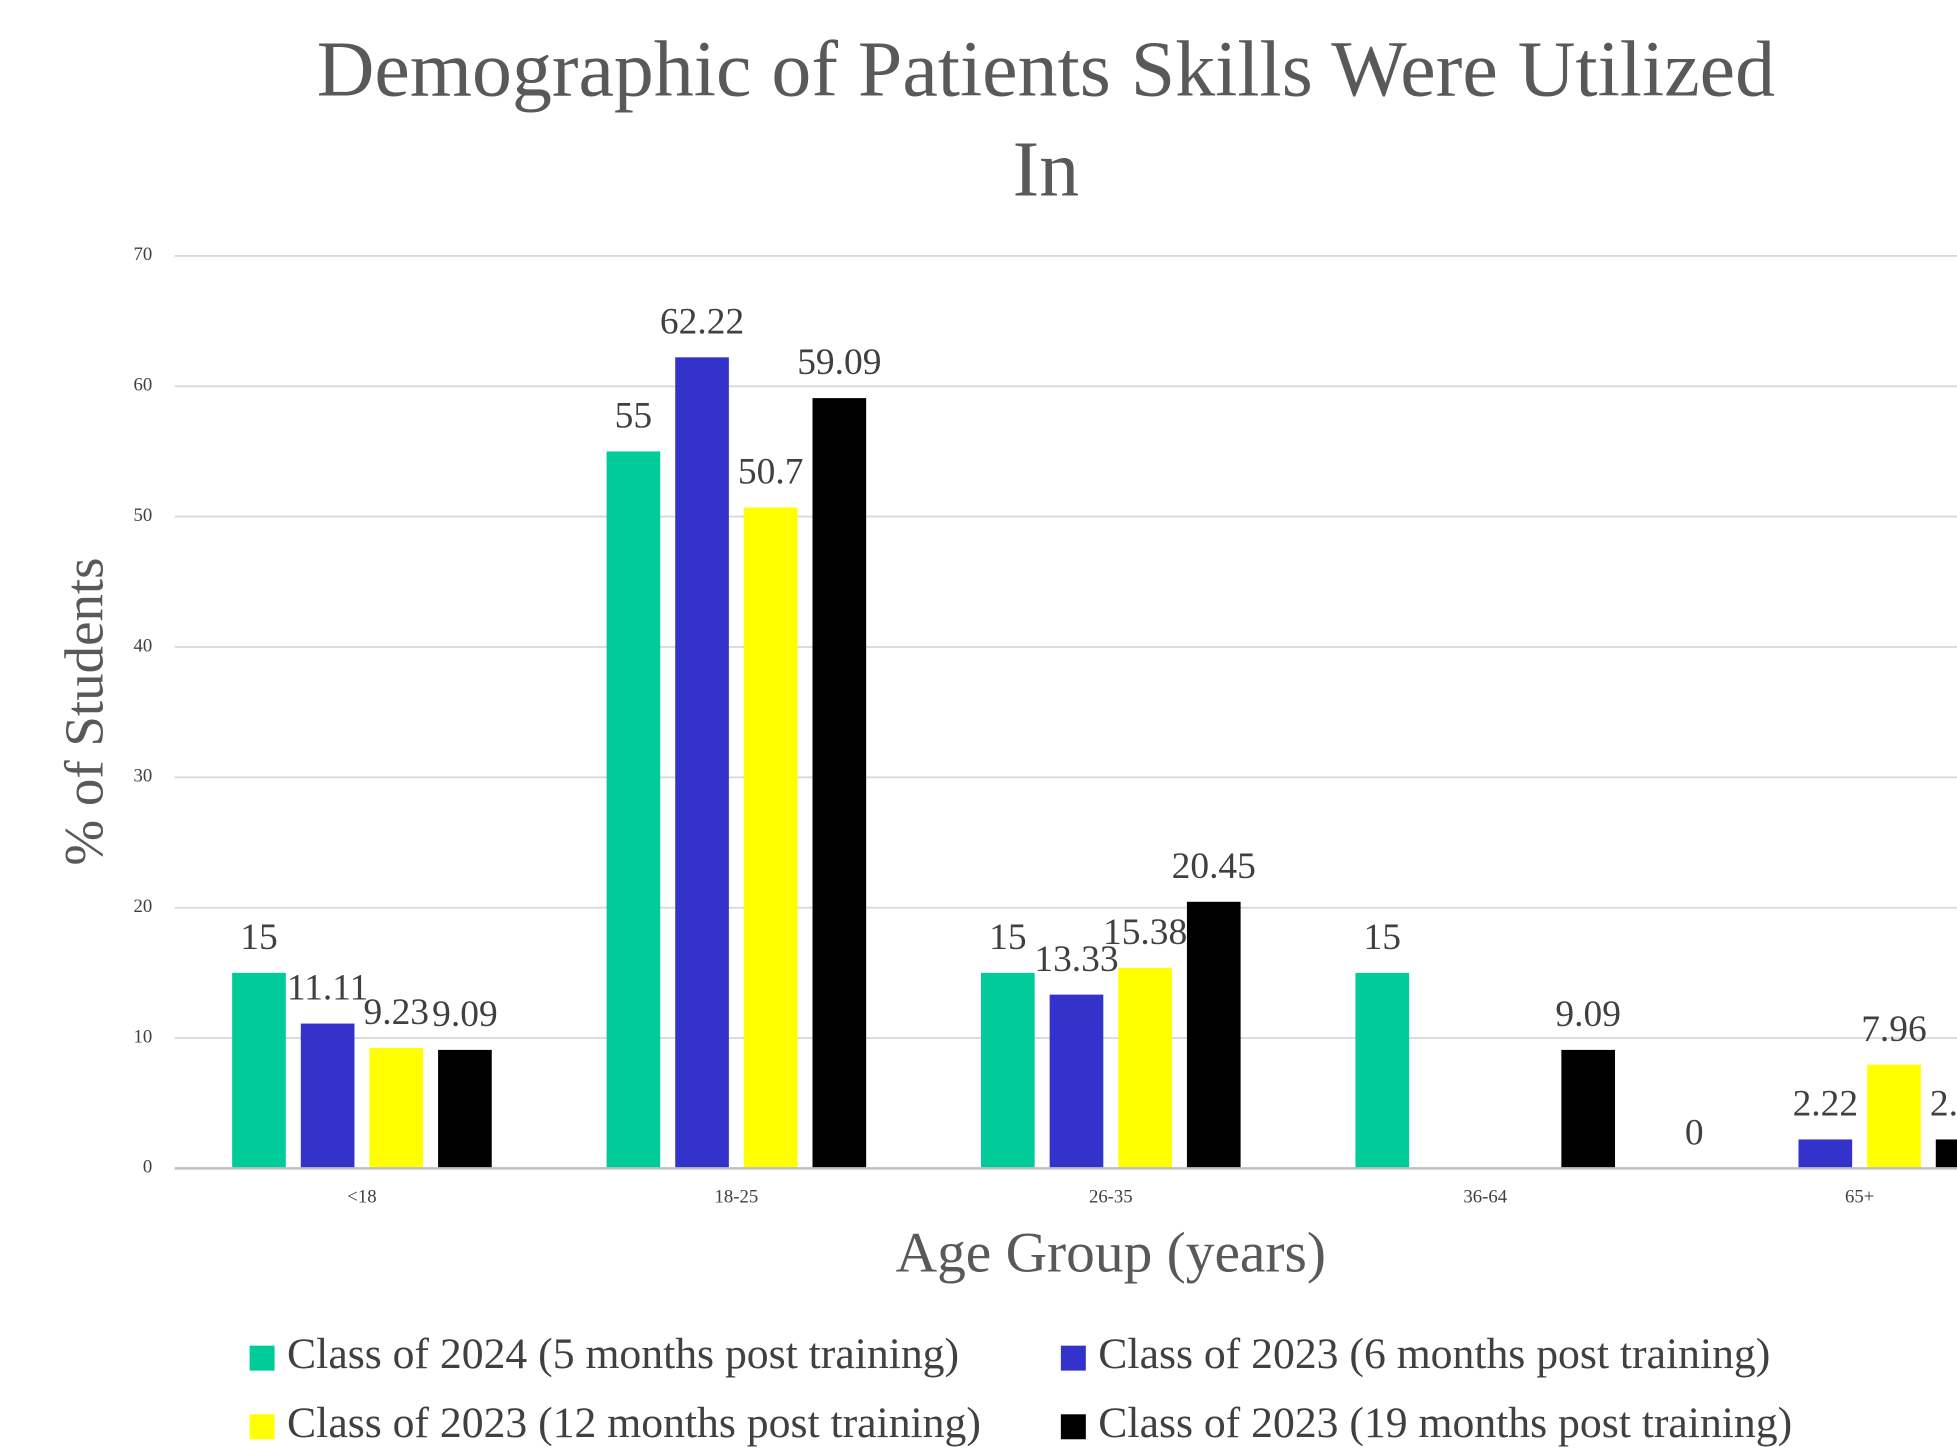  I want to click on data-label: 13.33, so click(1076, 959).